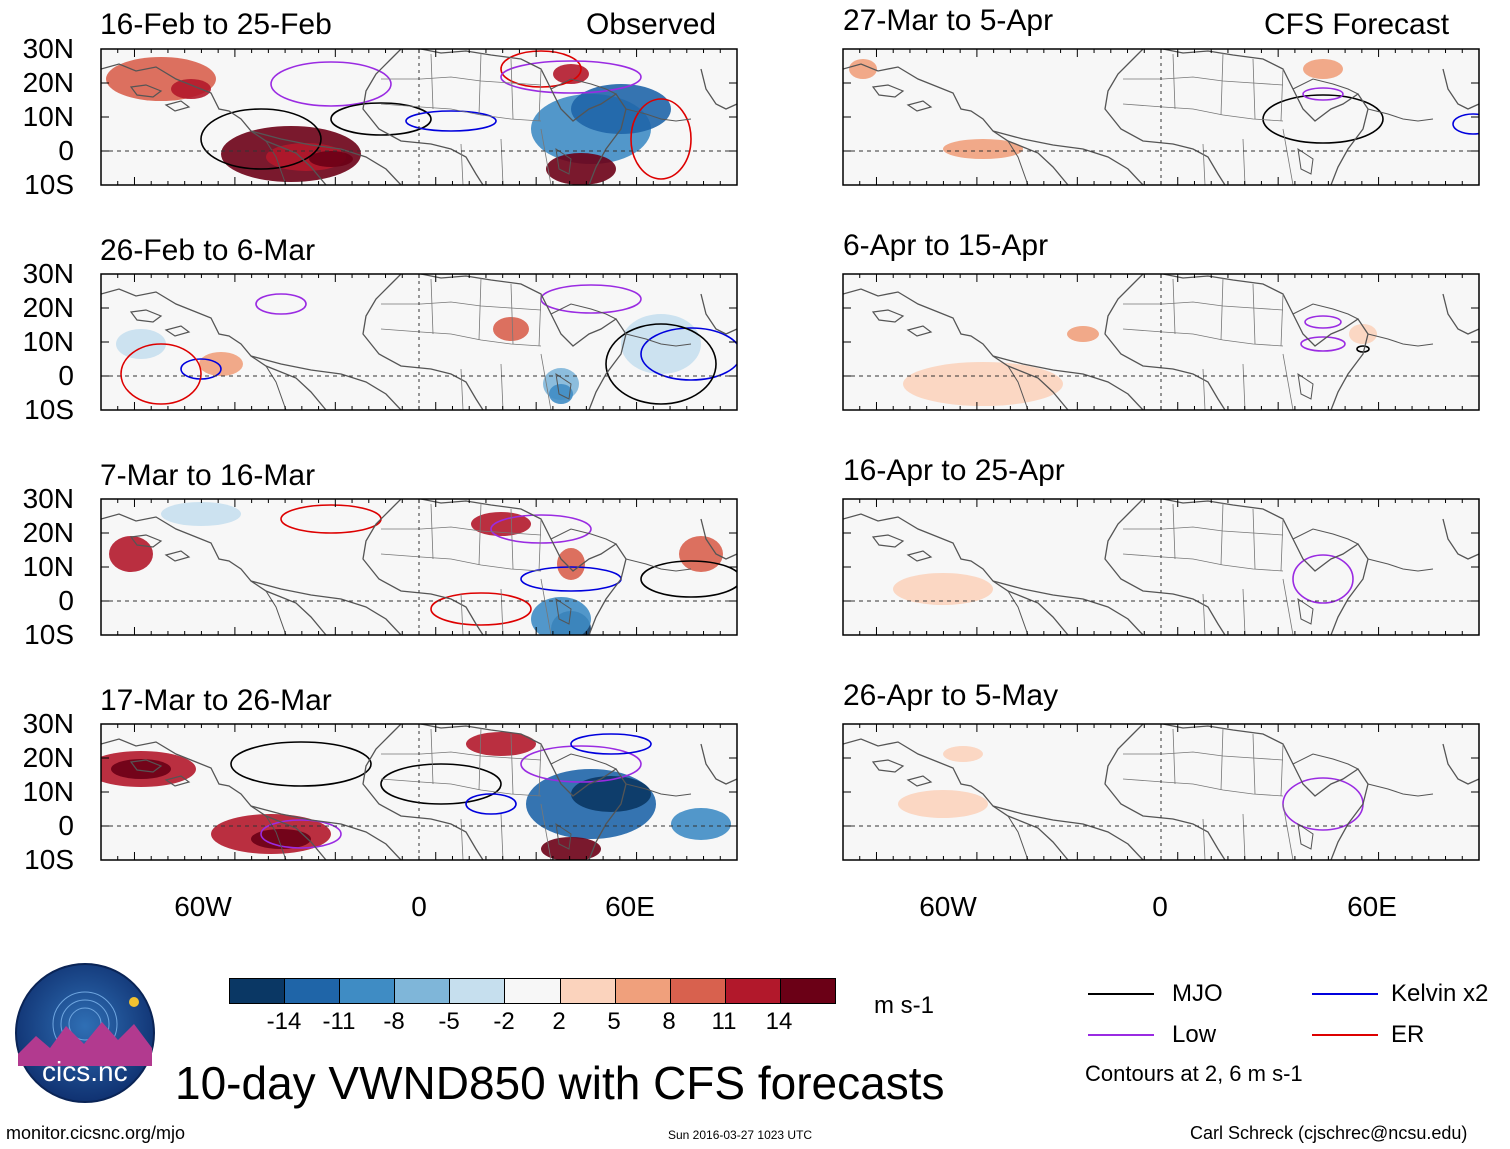  What do you see at coordinates (614, 1021) in the screenshot?
I see `colorbar-label: 5` at bounding box center [614, 1021].